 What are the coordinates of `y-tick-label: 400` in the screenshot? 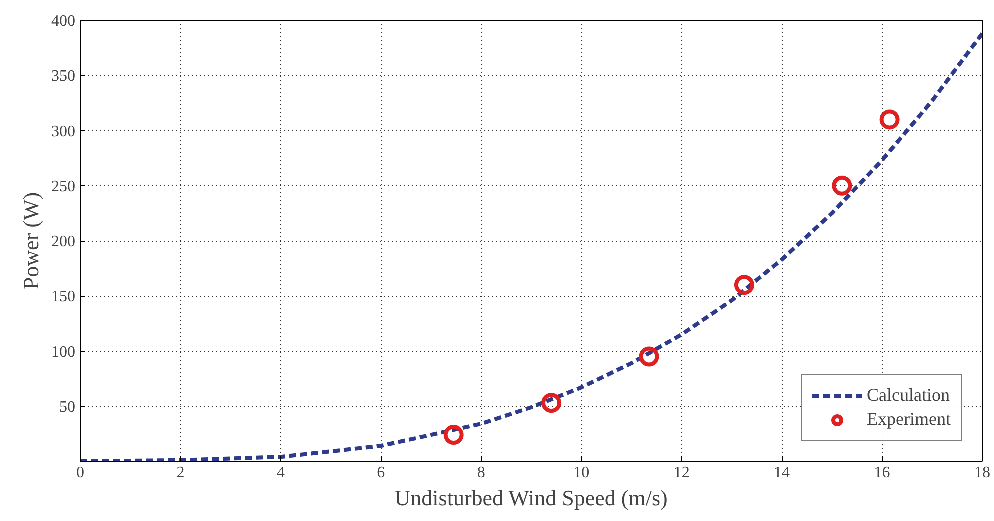 It's located at (64, 21).